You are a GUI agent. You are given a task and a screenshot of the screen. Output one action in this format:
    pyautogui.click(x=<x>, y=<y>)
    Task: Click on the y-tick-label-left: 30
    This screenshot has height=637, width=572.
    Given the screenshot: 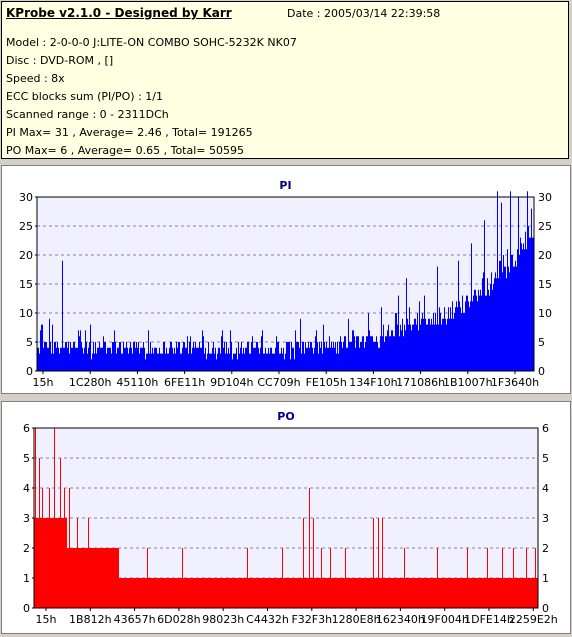 What is the action you would take?
    pyautogui.click(x=26, y=197)
    